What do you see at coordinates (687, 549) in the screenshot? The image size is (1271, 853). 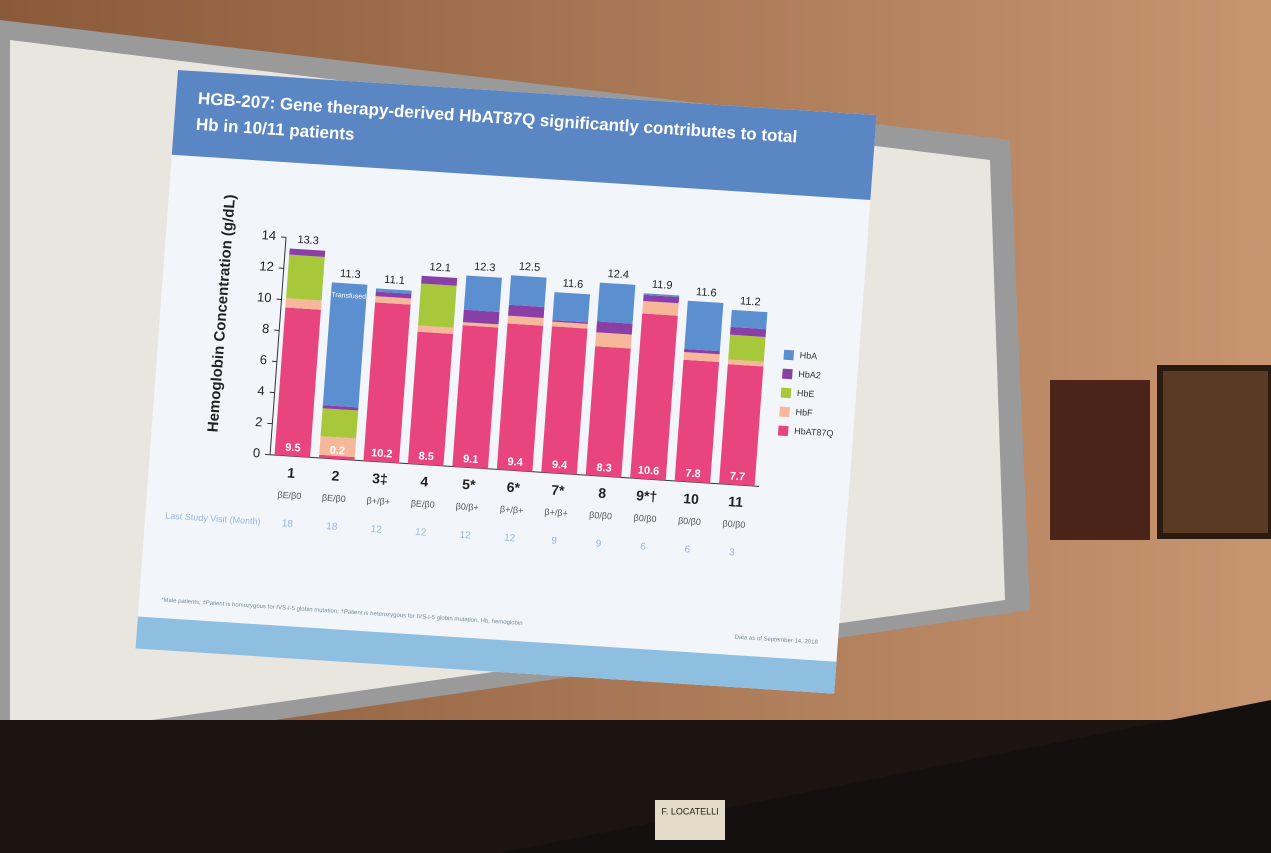 I see `month: 6` at bounding box center [687, 549].